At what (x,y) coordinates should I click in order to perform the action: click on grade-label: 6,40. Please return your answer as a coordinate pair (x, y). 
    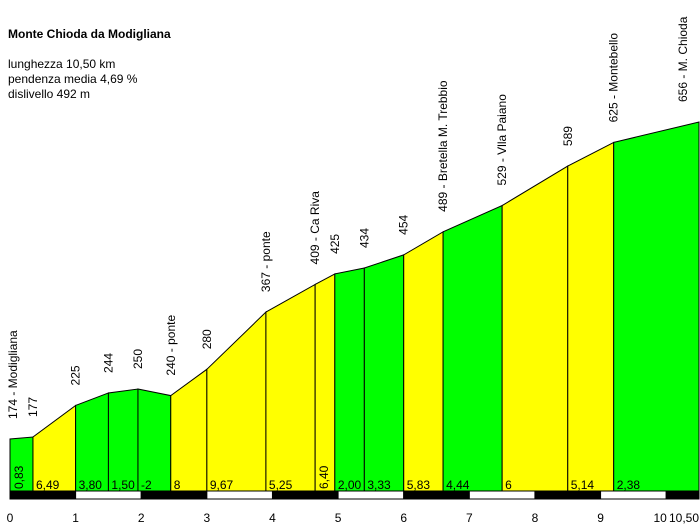
    Looking at the image, I should click on (324, 477).